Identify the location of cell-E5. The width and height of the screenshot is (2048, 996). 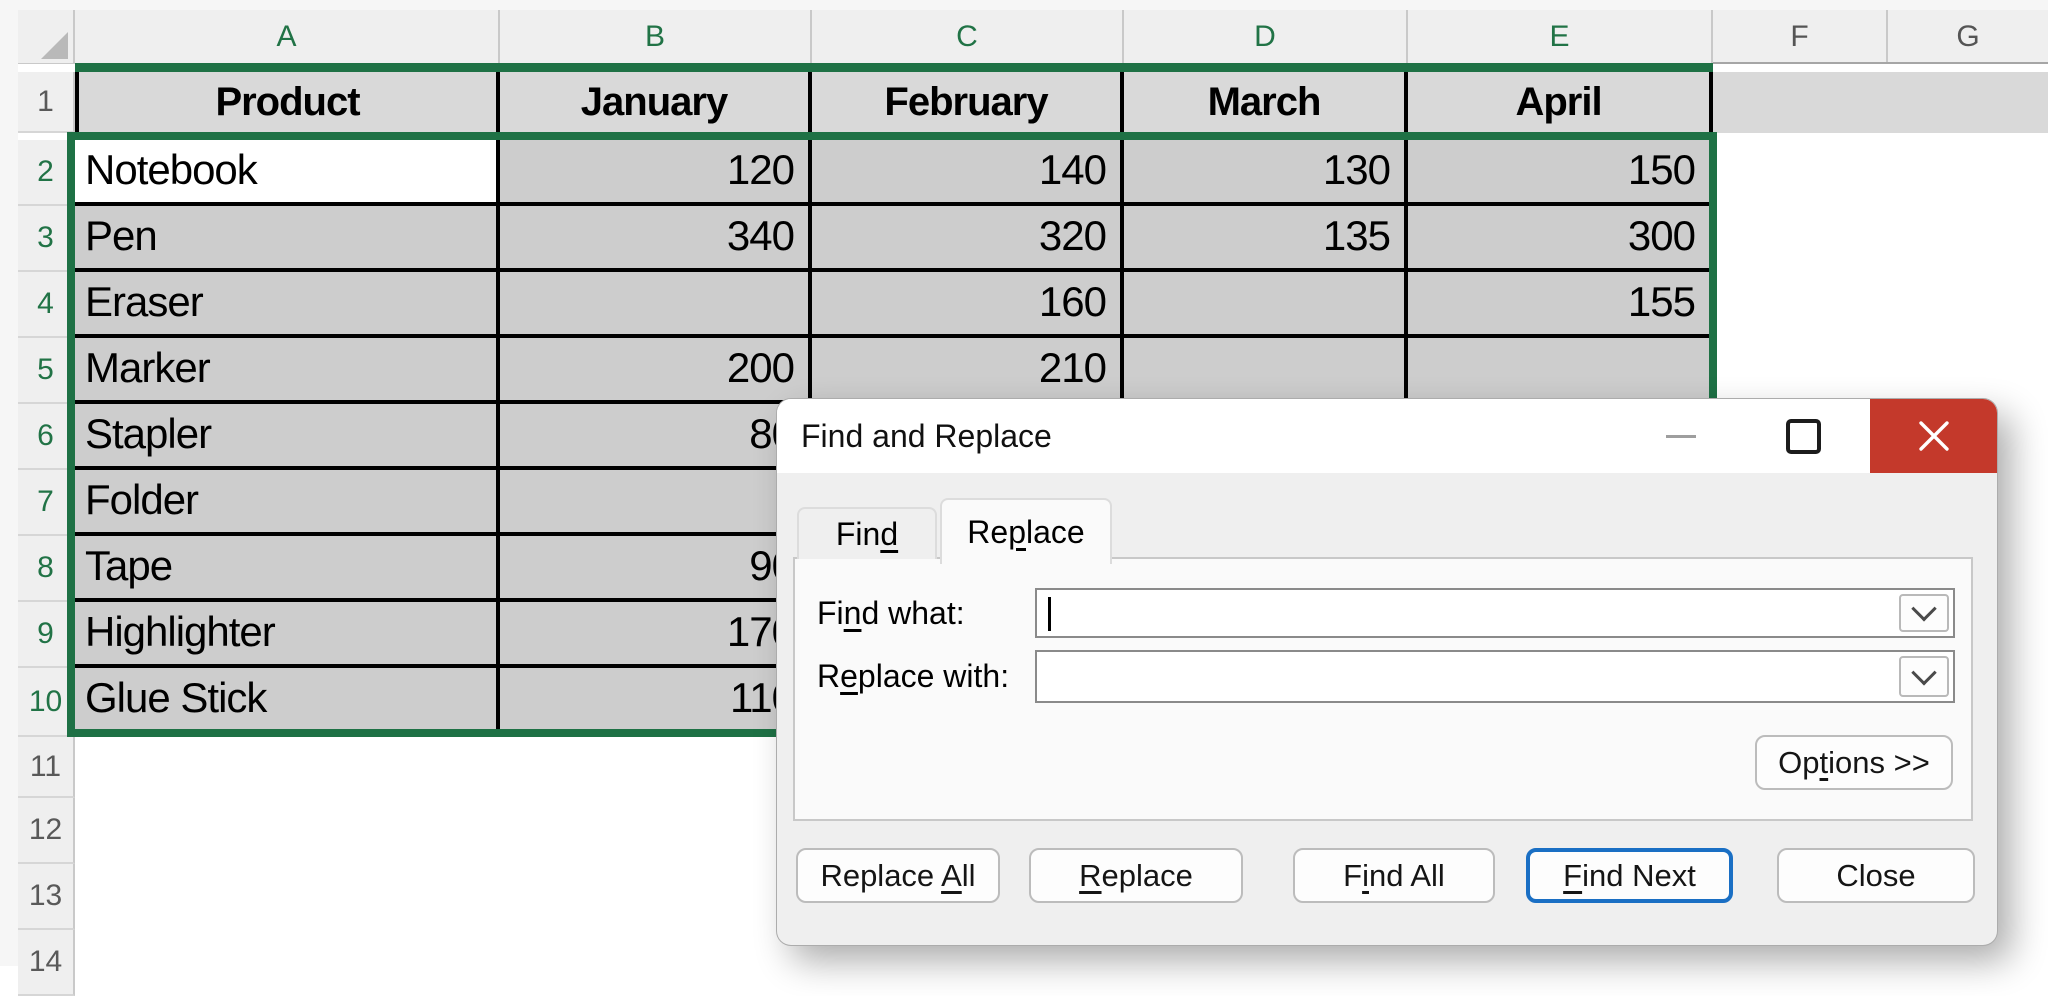
(1560, 371).